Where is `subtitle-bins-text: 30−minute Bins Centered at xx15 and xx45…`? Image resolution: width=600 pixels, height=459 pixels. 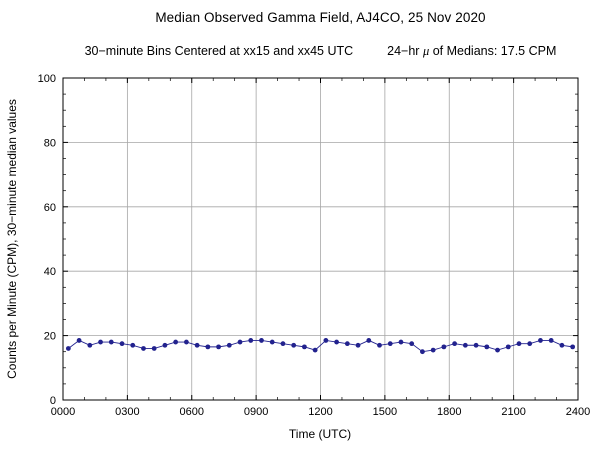 subtitle-bins-text: 30−minute Bins Centered at xx15 and xx45… is located at coordinates (219, 51).